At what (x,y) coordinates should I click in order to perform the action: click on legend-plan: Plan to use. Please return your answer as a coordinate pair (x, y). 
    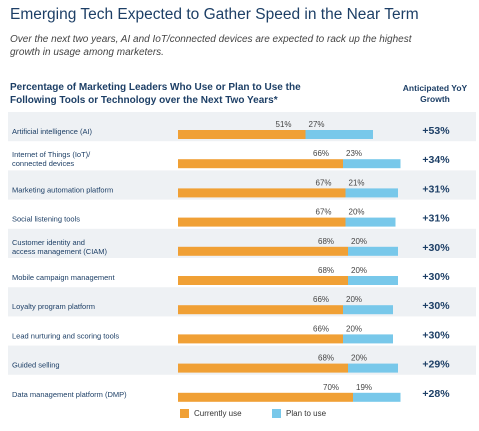
    Looking at the image, I should click on (299, 413).